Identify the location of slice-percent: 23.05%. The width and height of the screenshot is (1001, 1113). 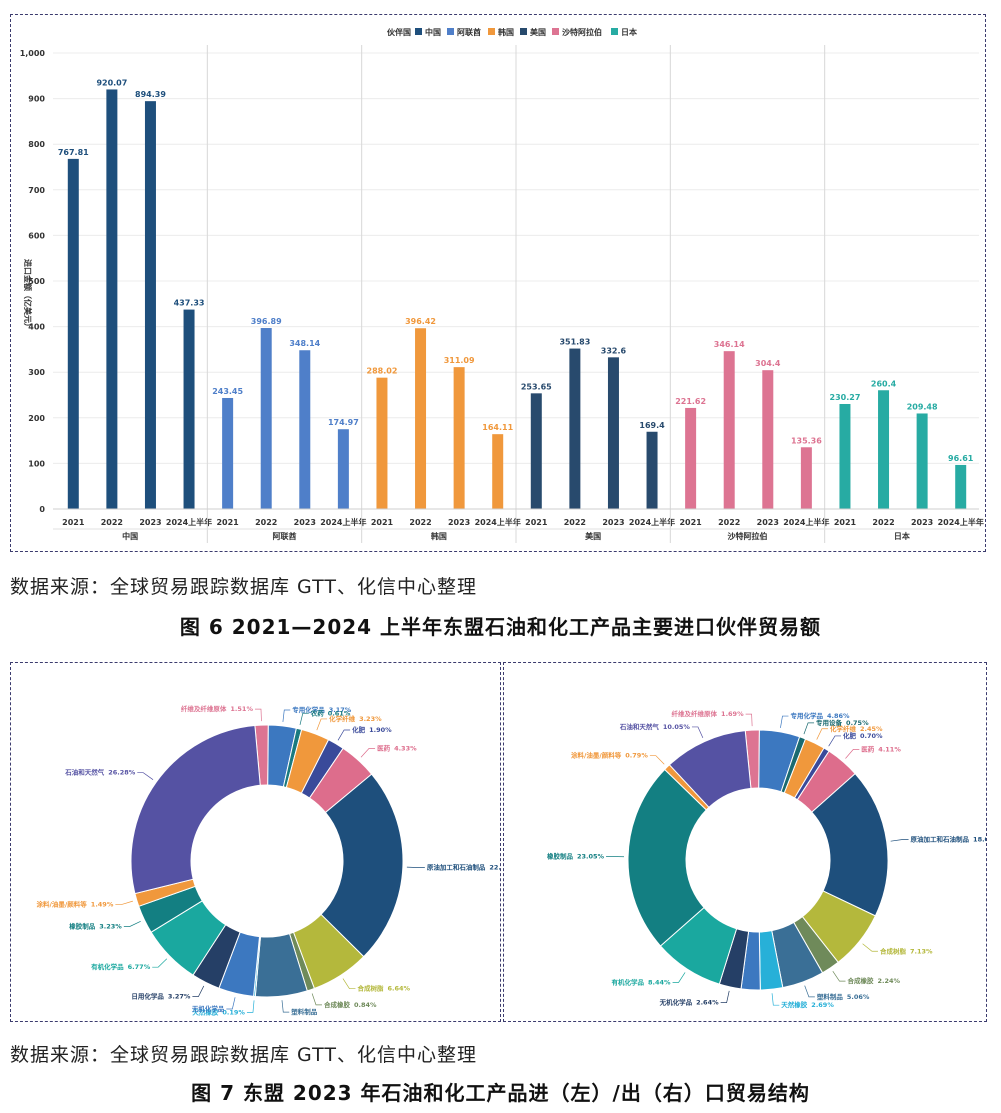
(591, 856).